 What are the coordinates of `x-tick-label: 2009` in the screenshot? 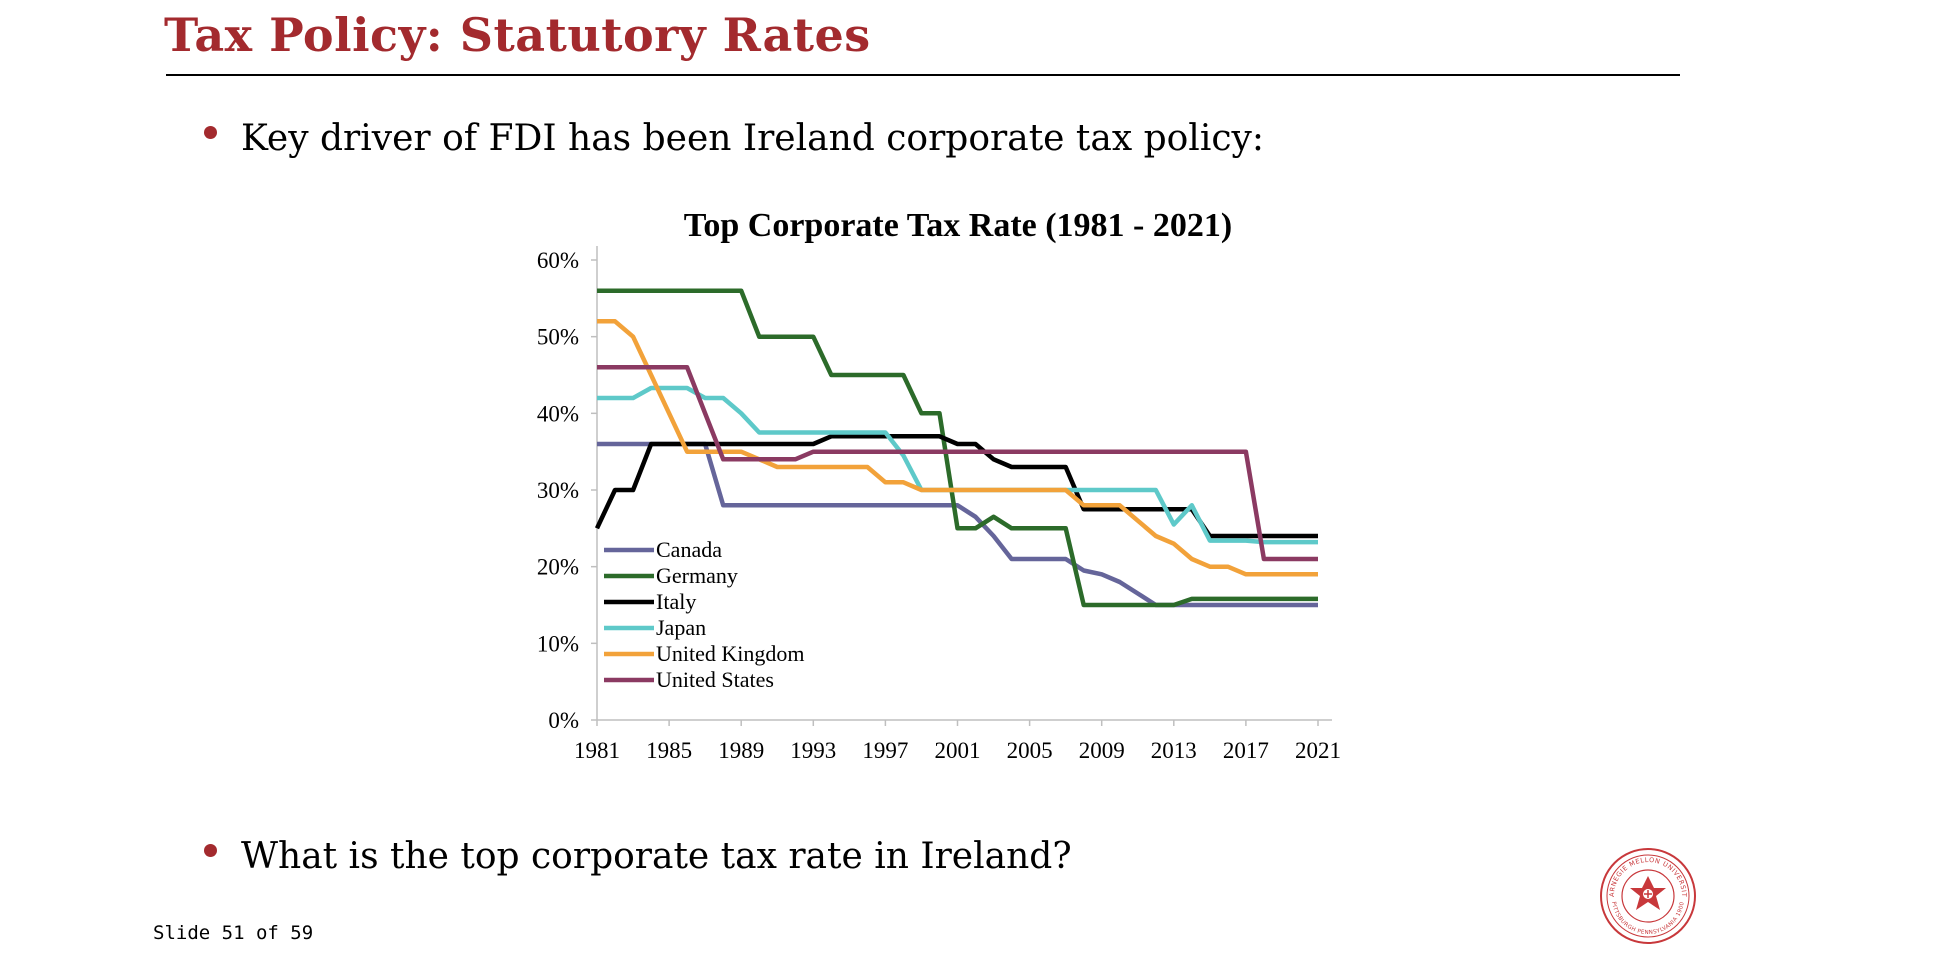 It's located at (1102, 750).